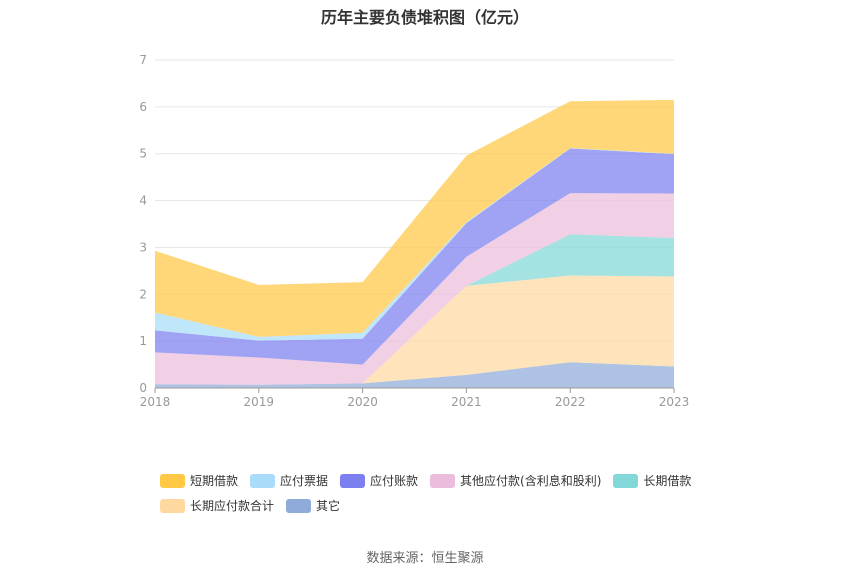  Describe the element at coordinates (143, 154) in the screenshot. I see `y-tick-label: 5` at that location.